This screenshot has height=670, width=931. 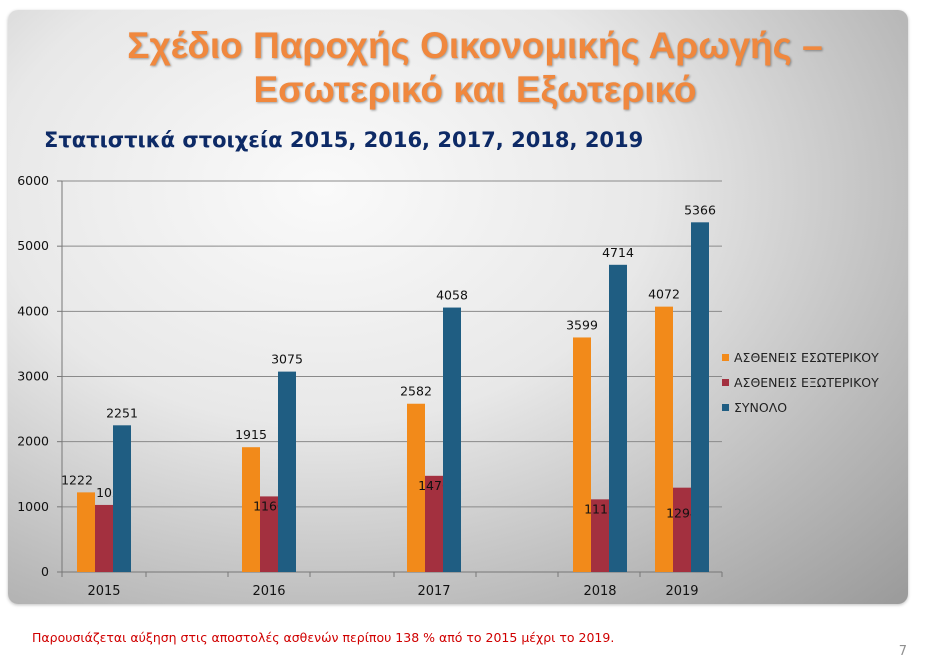 I want to click on bar-domestic-2019, so click(x=664, y=439).